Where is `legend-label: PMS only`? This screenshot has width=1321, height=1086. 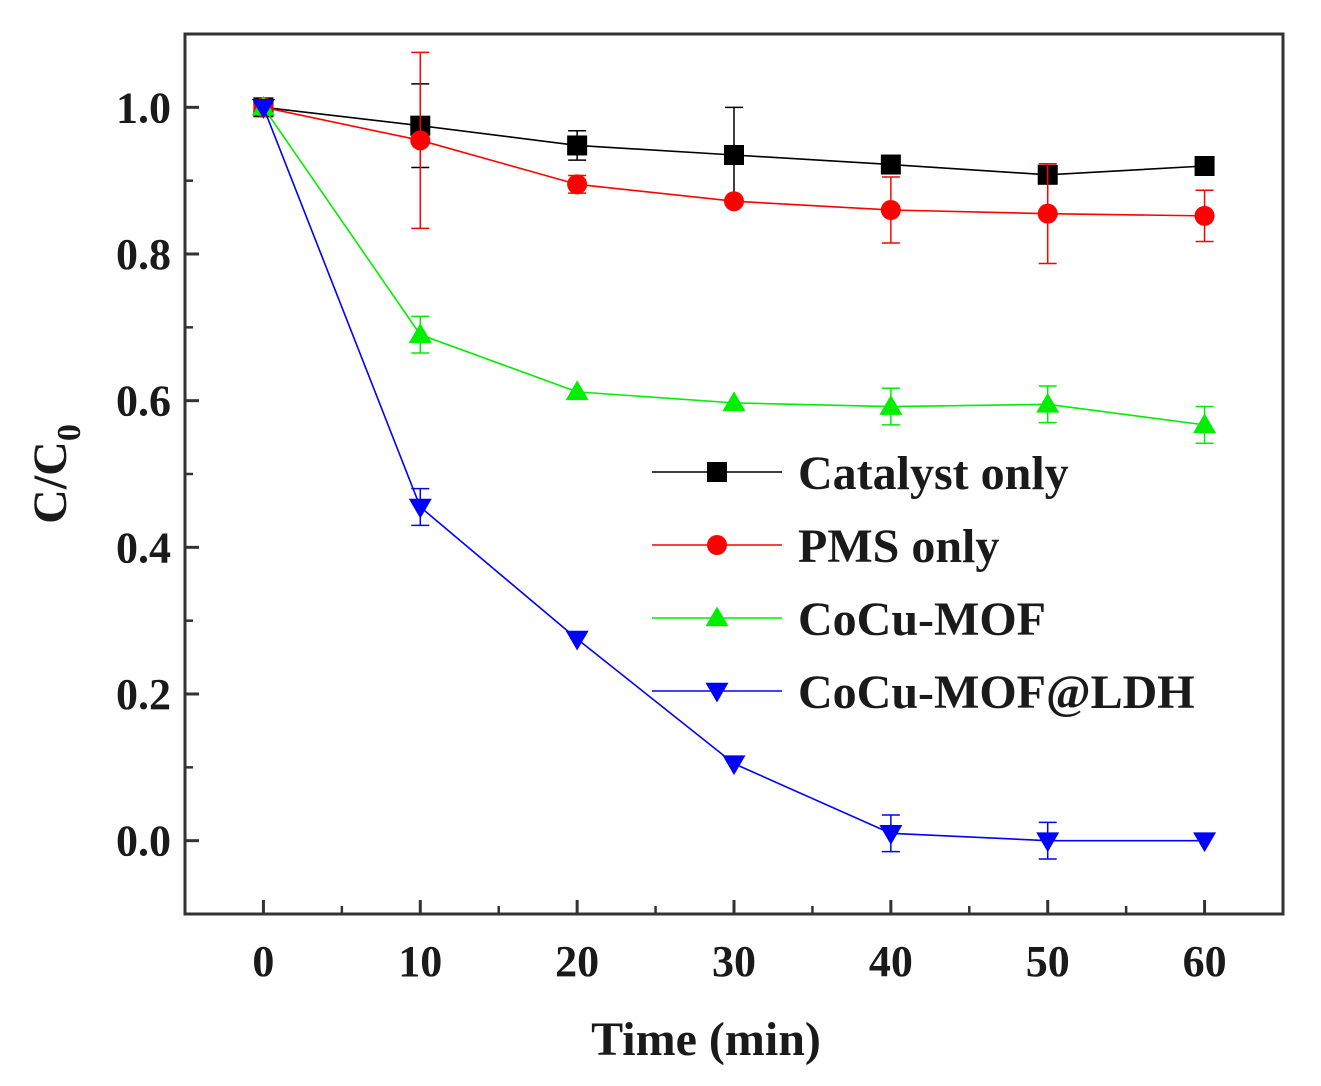 legend-label: PMS only is located at coordinates (898, 546).